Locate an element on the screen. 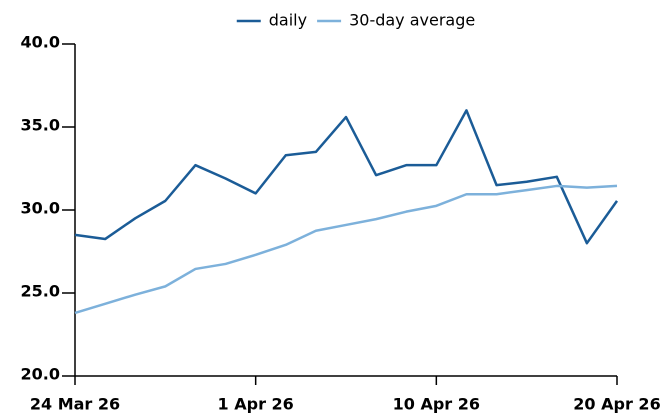 The height and width of the screenshot is (418, 668). x-tick-label: 24 Mar 26 is located at coordinates (75, 404).